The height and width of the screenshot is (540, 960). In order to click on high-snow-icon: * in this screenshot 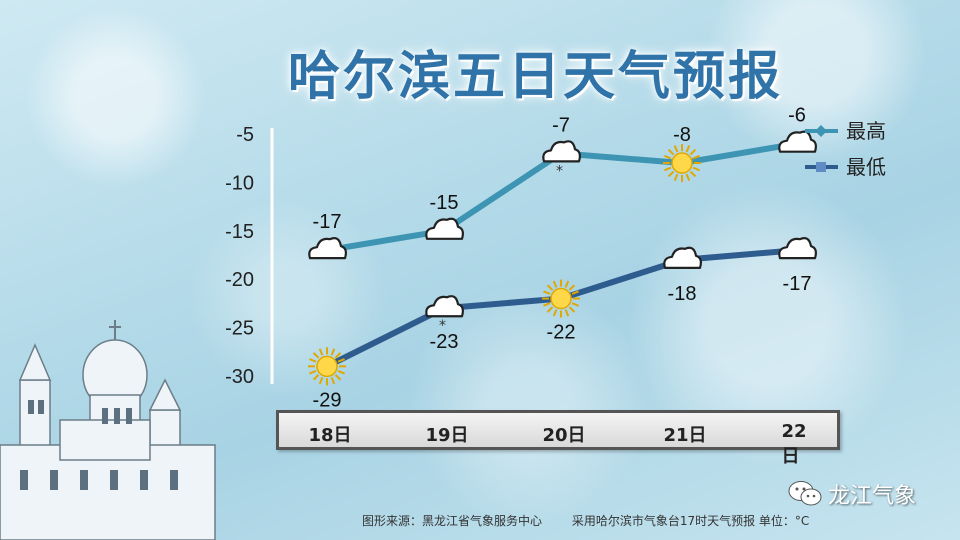, I will do `click(561, 159)`.